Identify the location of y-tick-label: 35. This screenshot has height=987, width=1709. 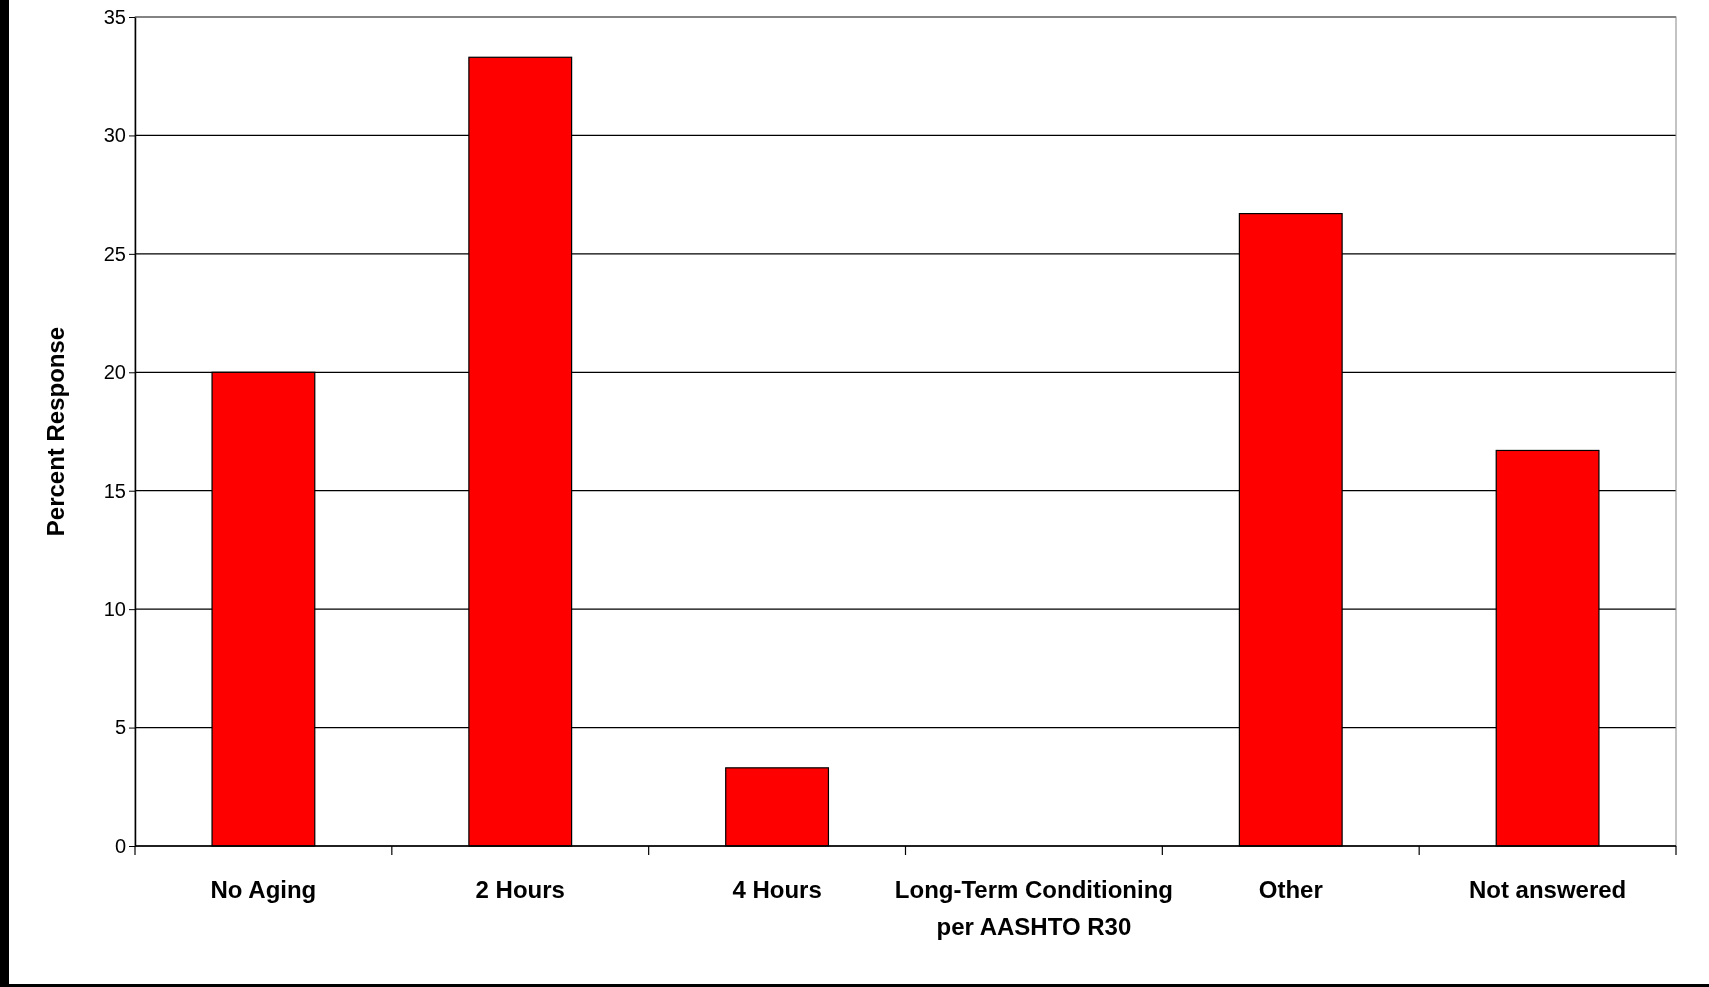
(114, 16).